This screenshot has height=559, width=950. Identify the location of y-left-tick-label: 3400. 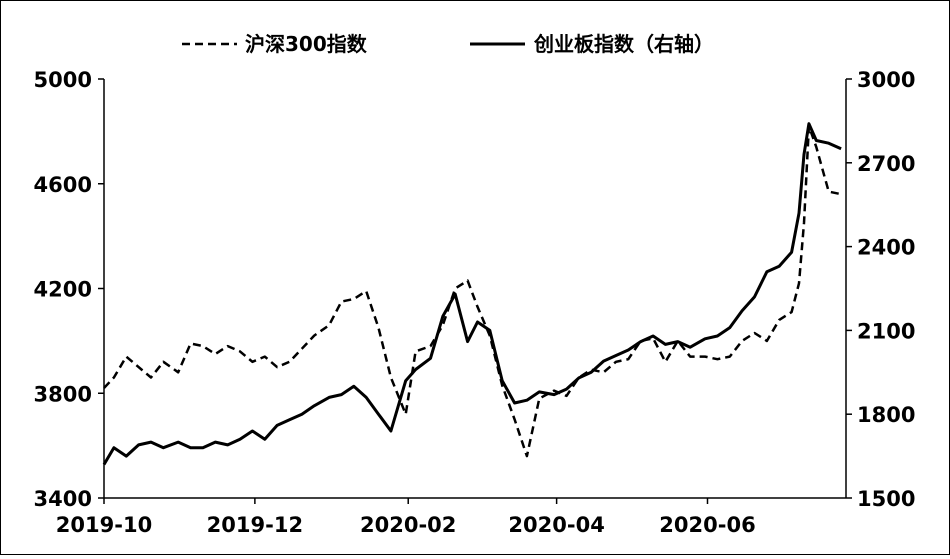
(63, 499).